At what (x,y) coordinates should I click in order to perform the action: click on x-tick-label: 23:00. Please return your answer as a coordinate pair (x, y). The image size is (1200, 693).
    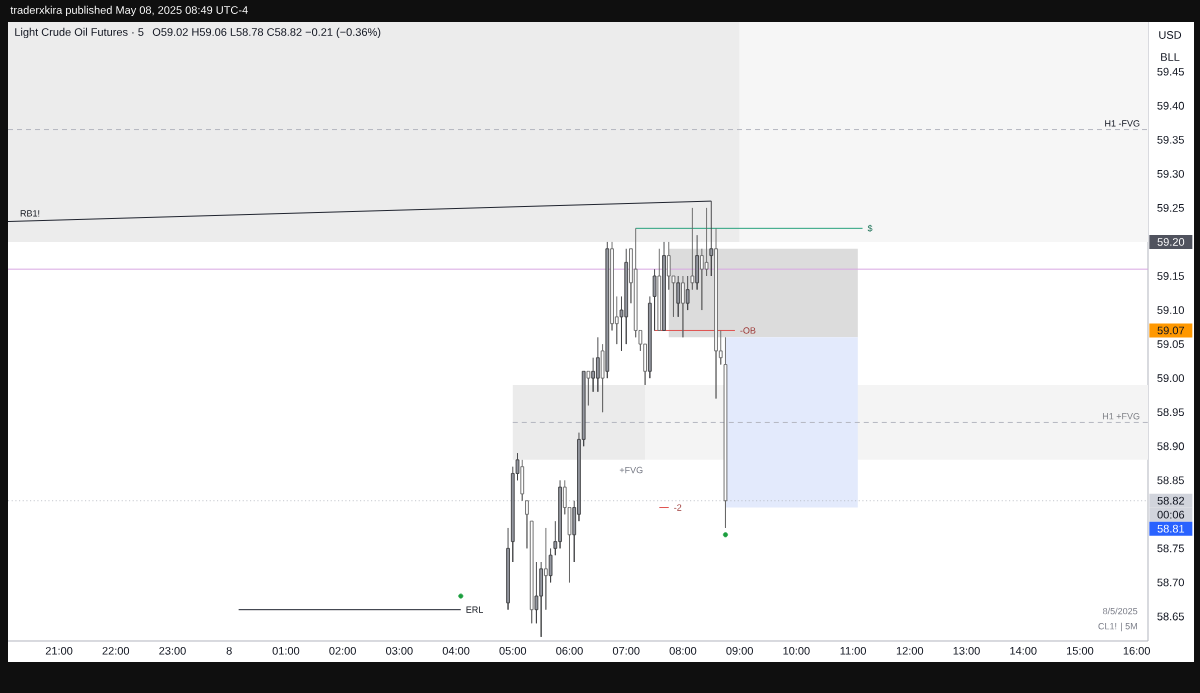
    Looking at the image, I should click on (172, 650).